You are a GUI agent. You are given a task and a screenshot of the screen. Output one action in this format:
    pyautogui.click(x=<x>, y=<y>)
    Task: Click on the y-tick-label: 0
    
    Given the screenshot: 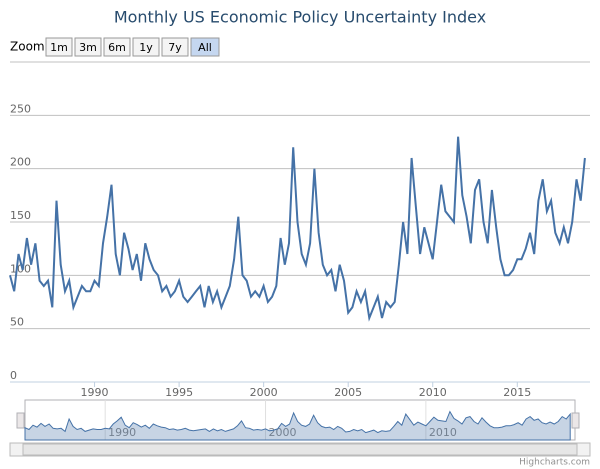 What is the action you would take?
    pyautogui.click(x=13, y=375)
    